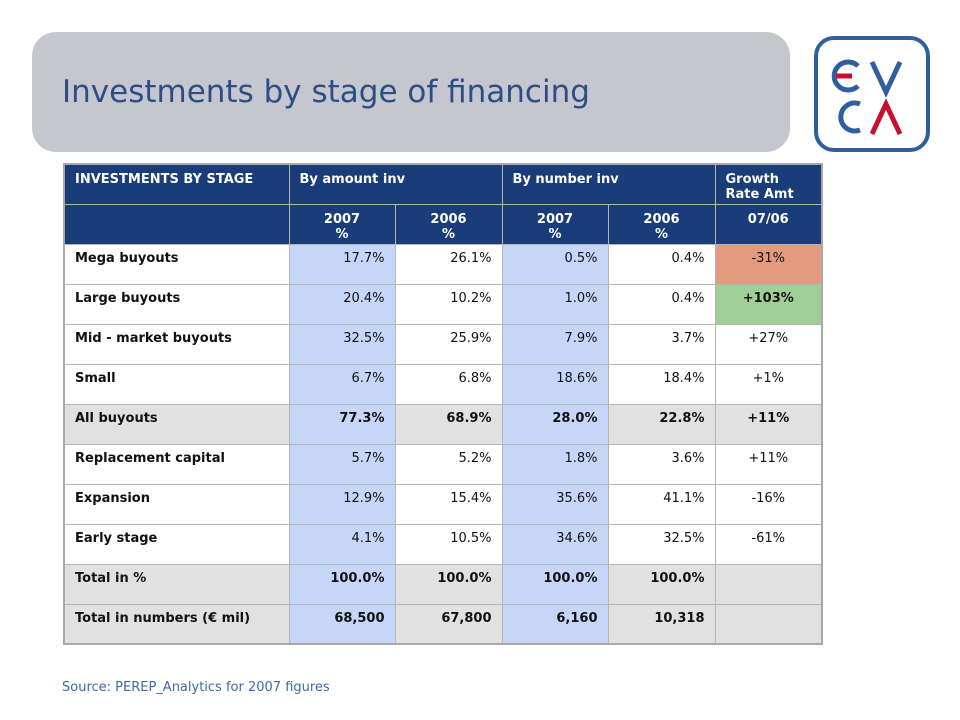 Image resolution: width=960 pixels, height=720 pixels. Describe the element at coordinates (342, 384) in the screenshot. I see `amount-2007-cell: 6.7%` at that location.